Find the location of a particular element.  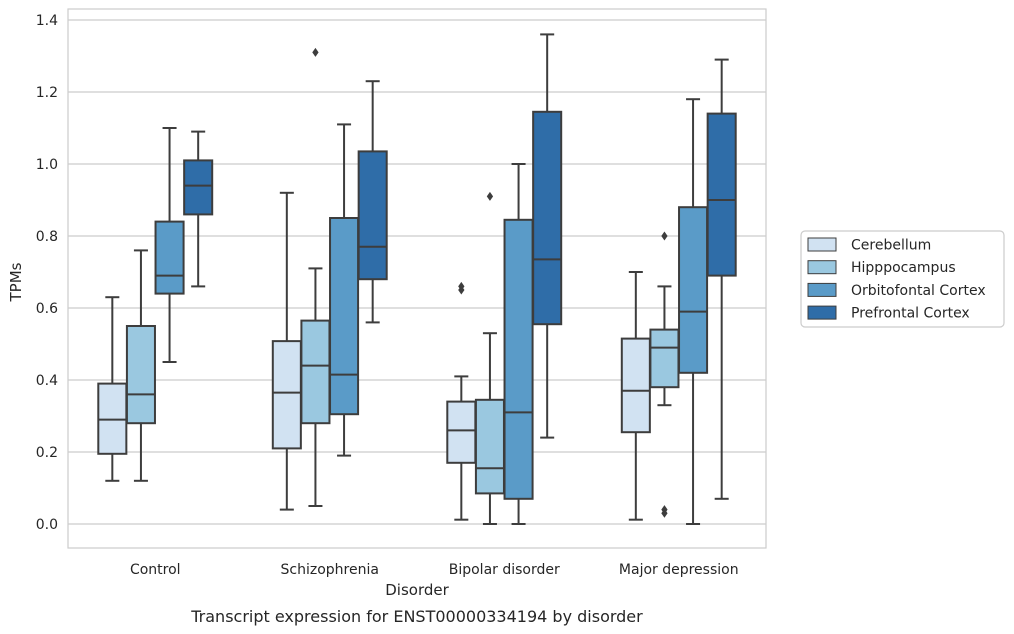

x-tick-label: Control is located at coordinates (155, 570).